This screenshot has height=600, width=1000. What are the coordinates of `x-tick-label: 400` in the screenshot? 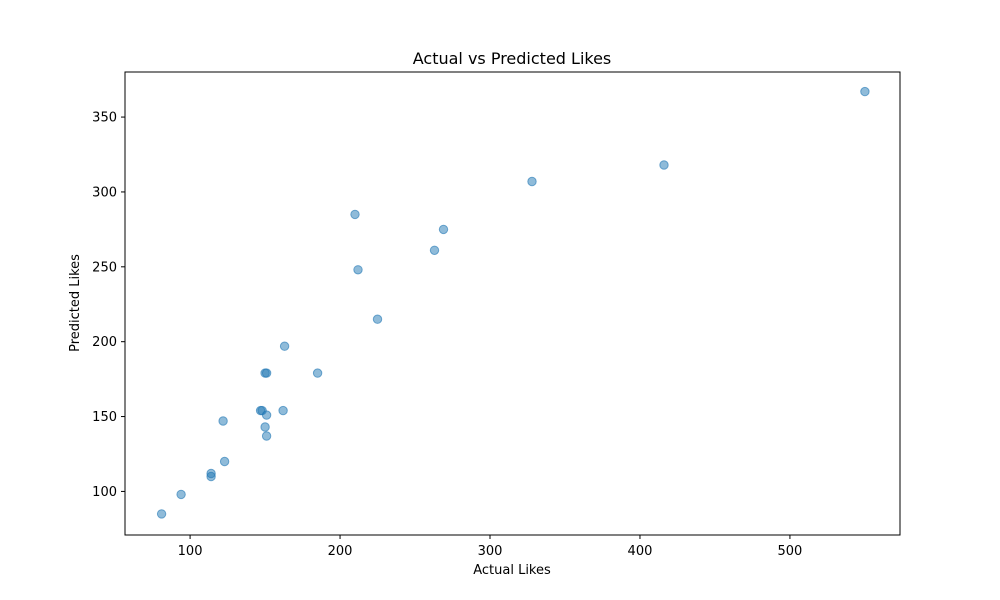 It's located at (640, 551).